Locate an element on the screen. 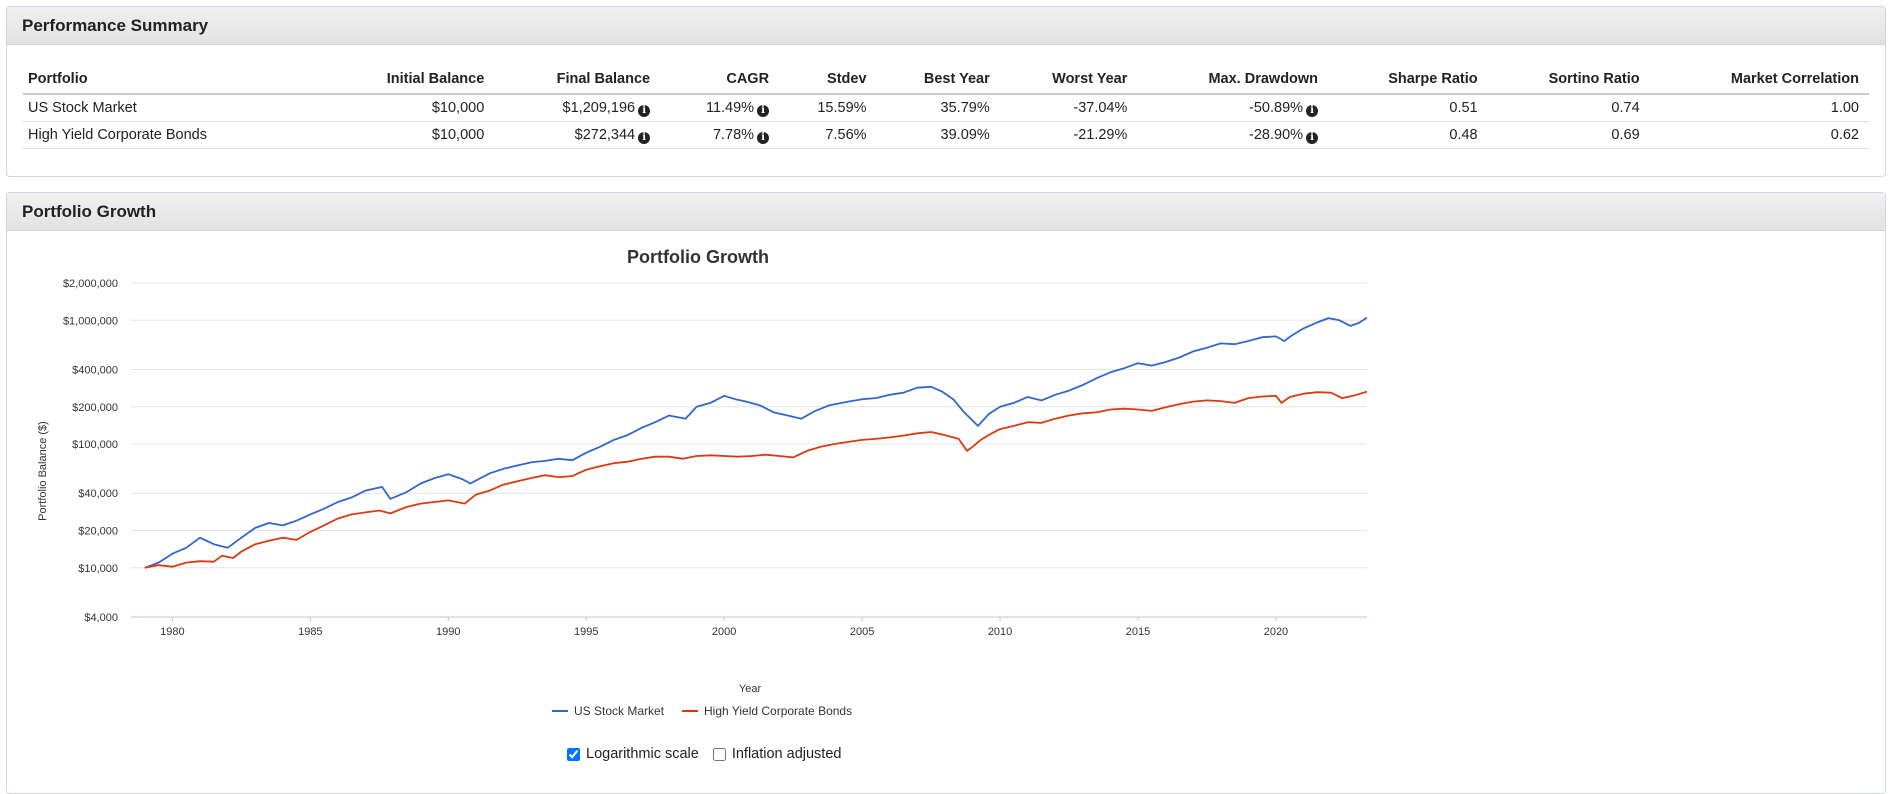  final-balance-cell: $1,209,196 i is located at coordinates (577, 108).